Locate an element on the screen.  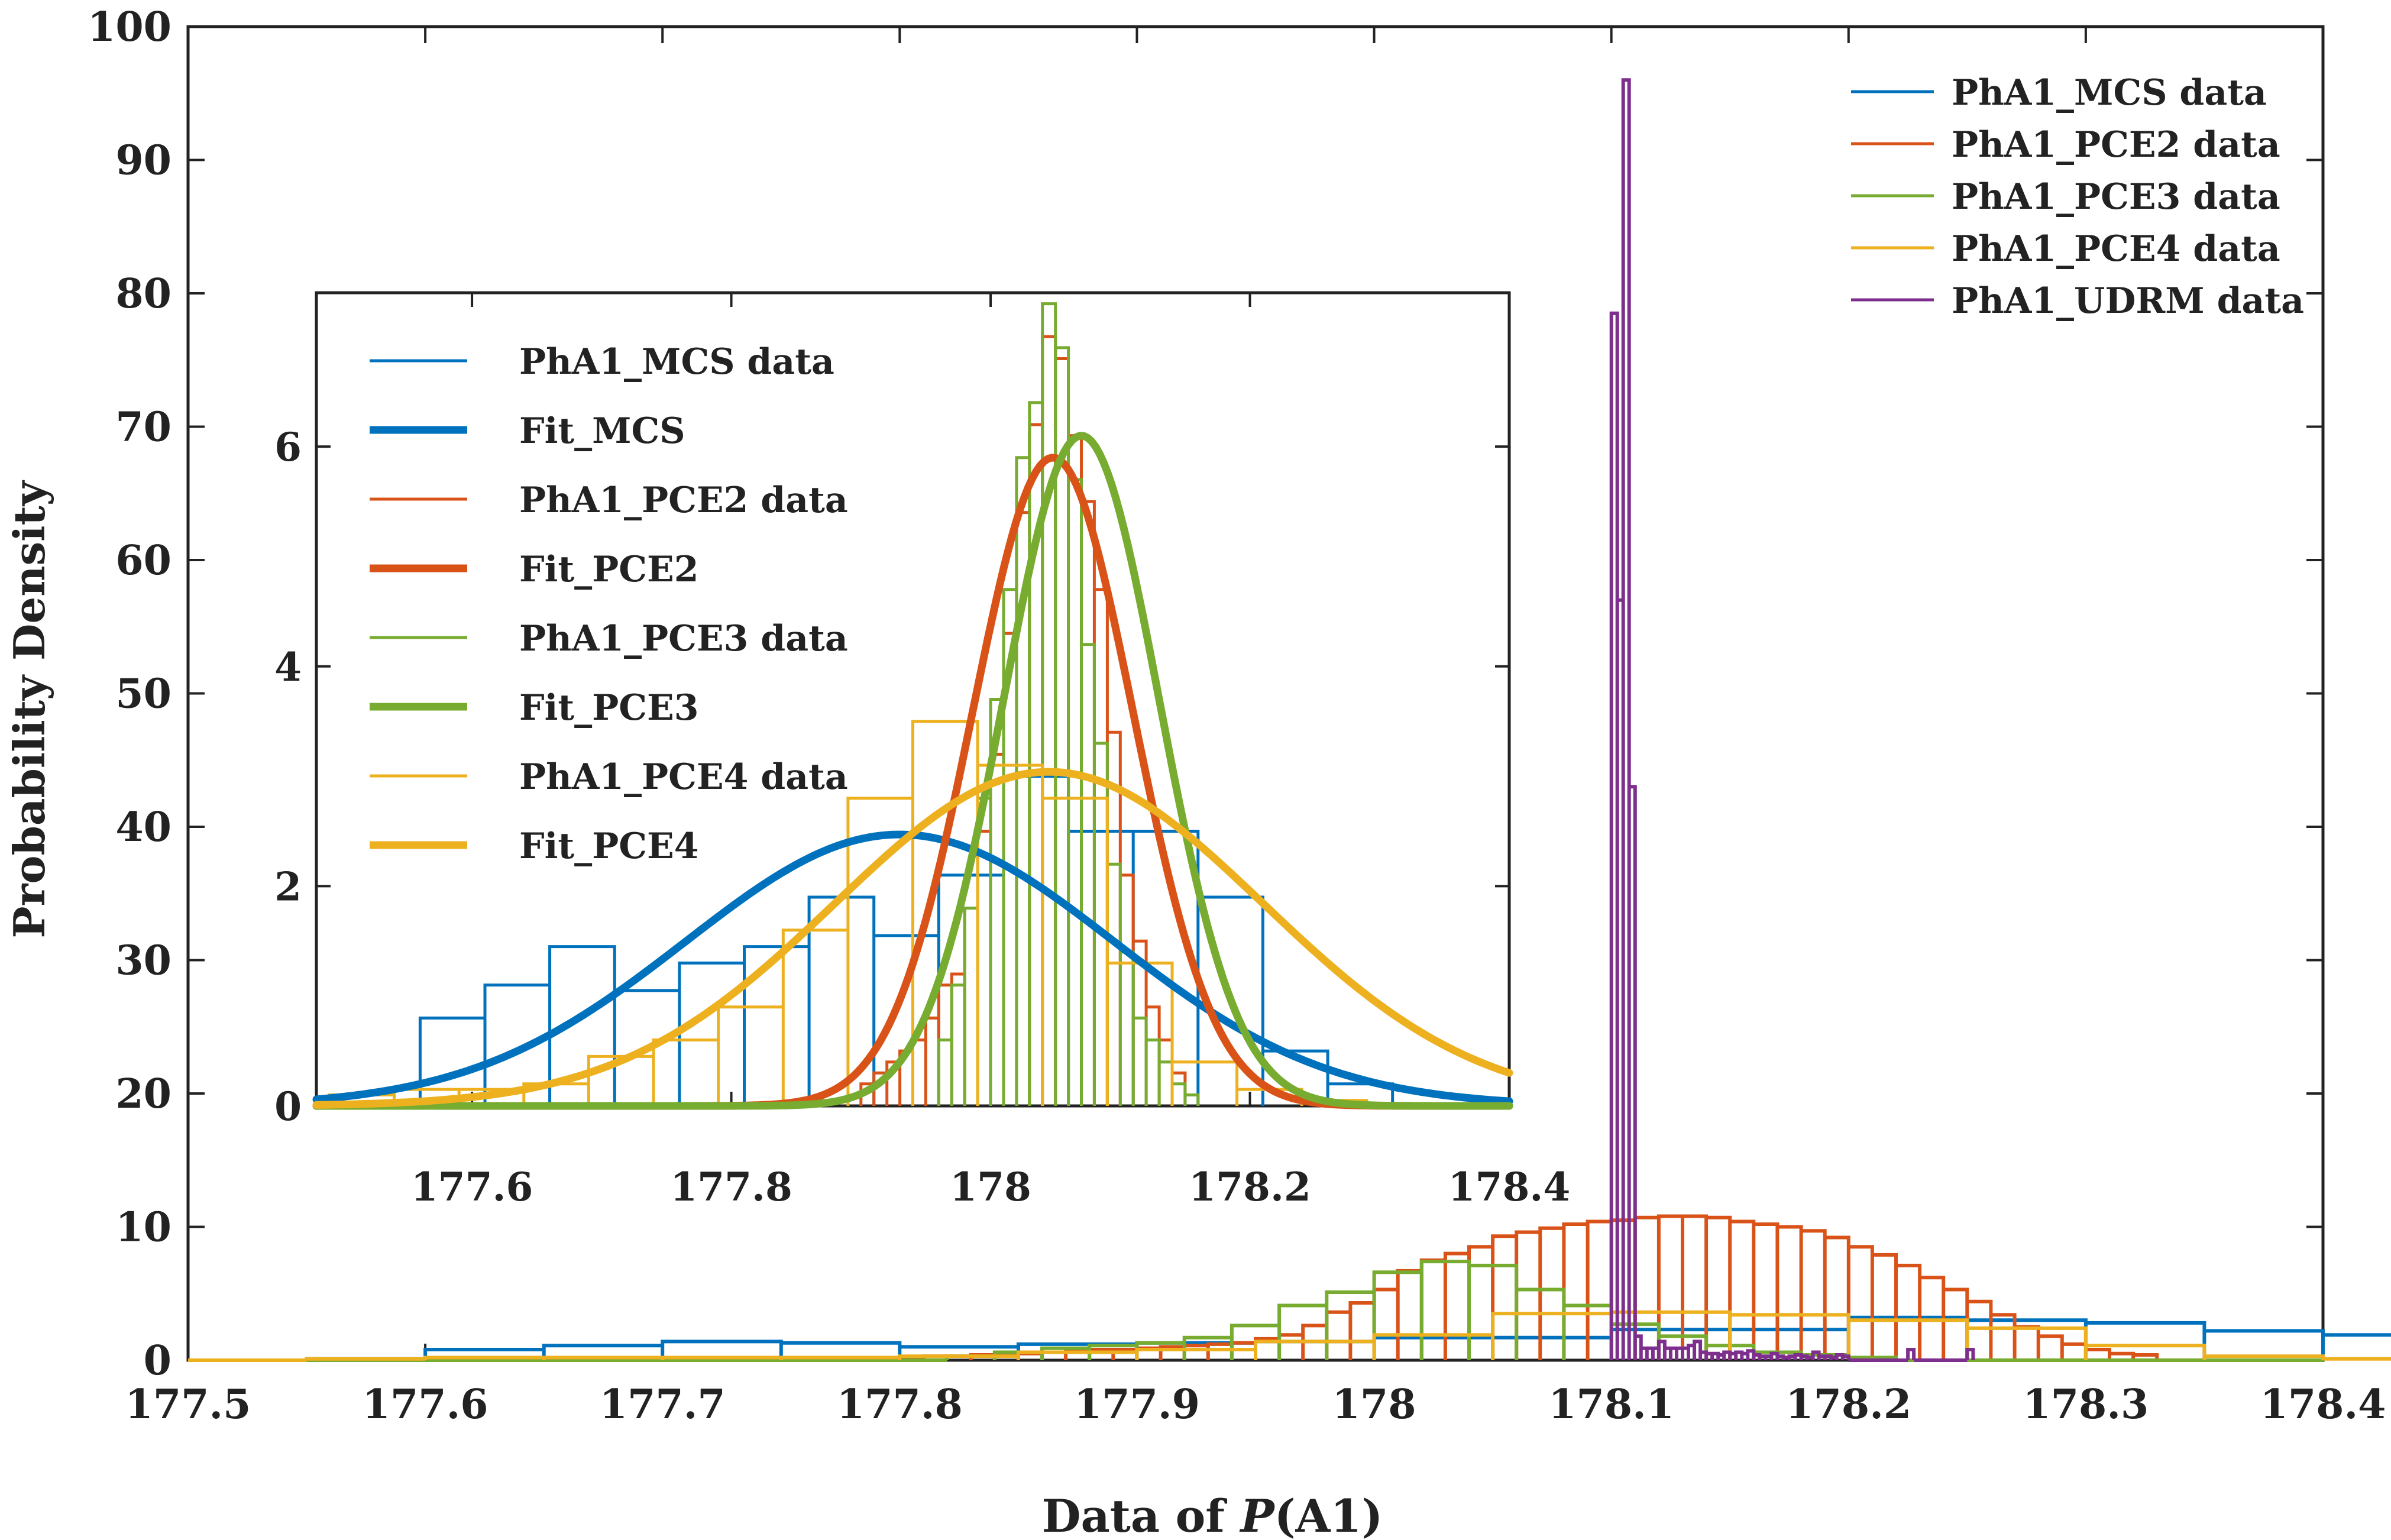
inset-x-tick-label: 177.8 is located at coordinates (731, 1187).